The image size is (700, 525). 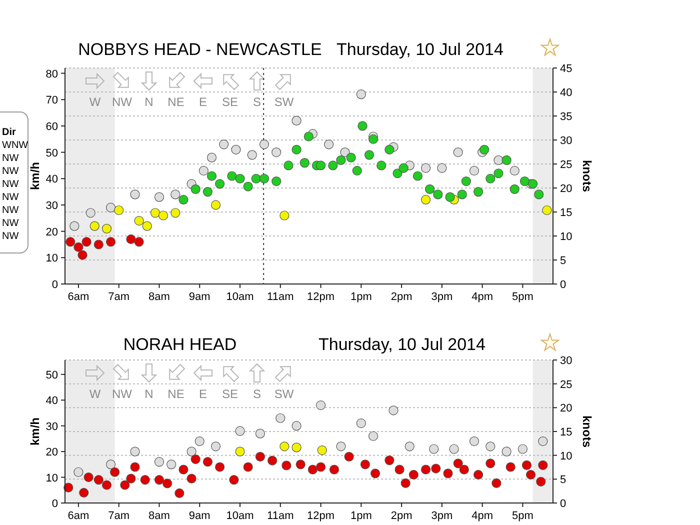 What do you see at coordinates (95, 102) in the screenshot?
I see `annotation: W` at bounding box center [95, 102].